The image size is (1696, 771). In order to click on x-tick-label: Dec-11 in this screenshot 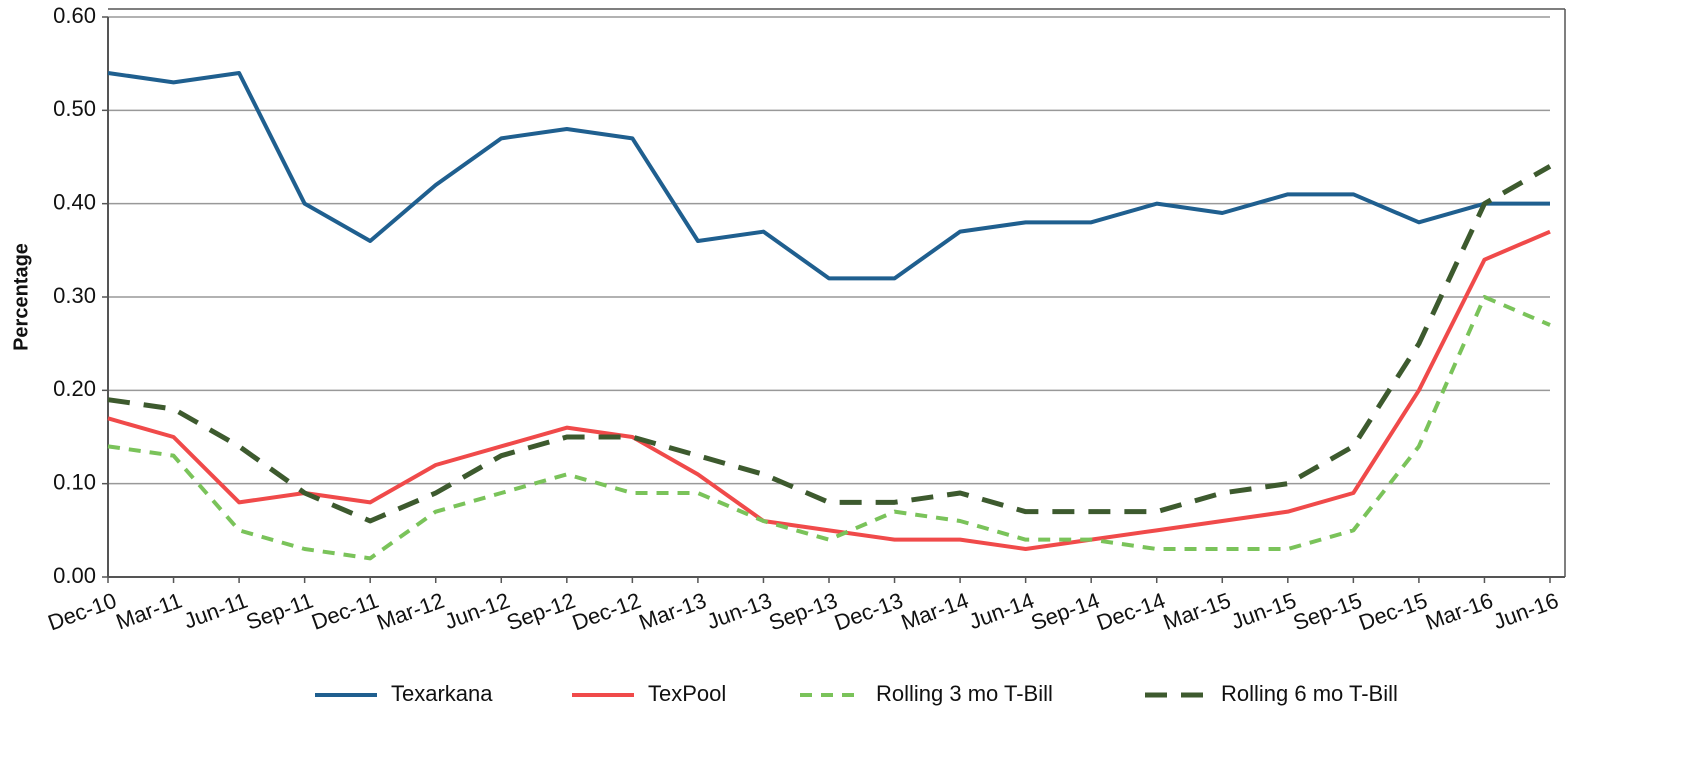, I will do `click(345, 611)`.